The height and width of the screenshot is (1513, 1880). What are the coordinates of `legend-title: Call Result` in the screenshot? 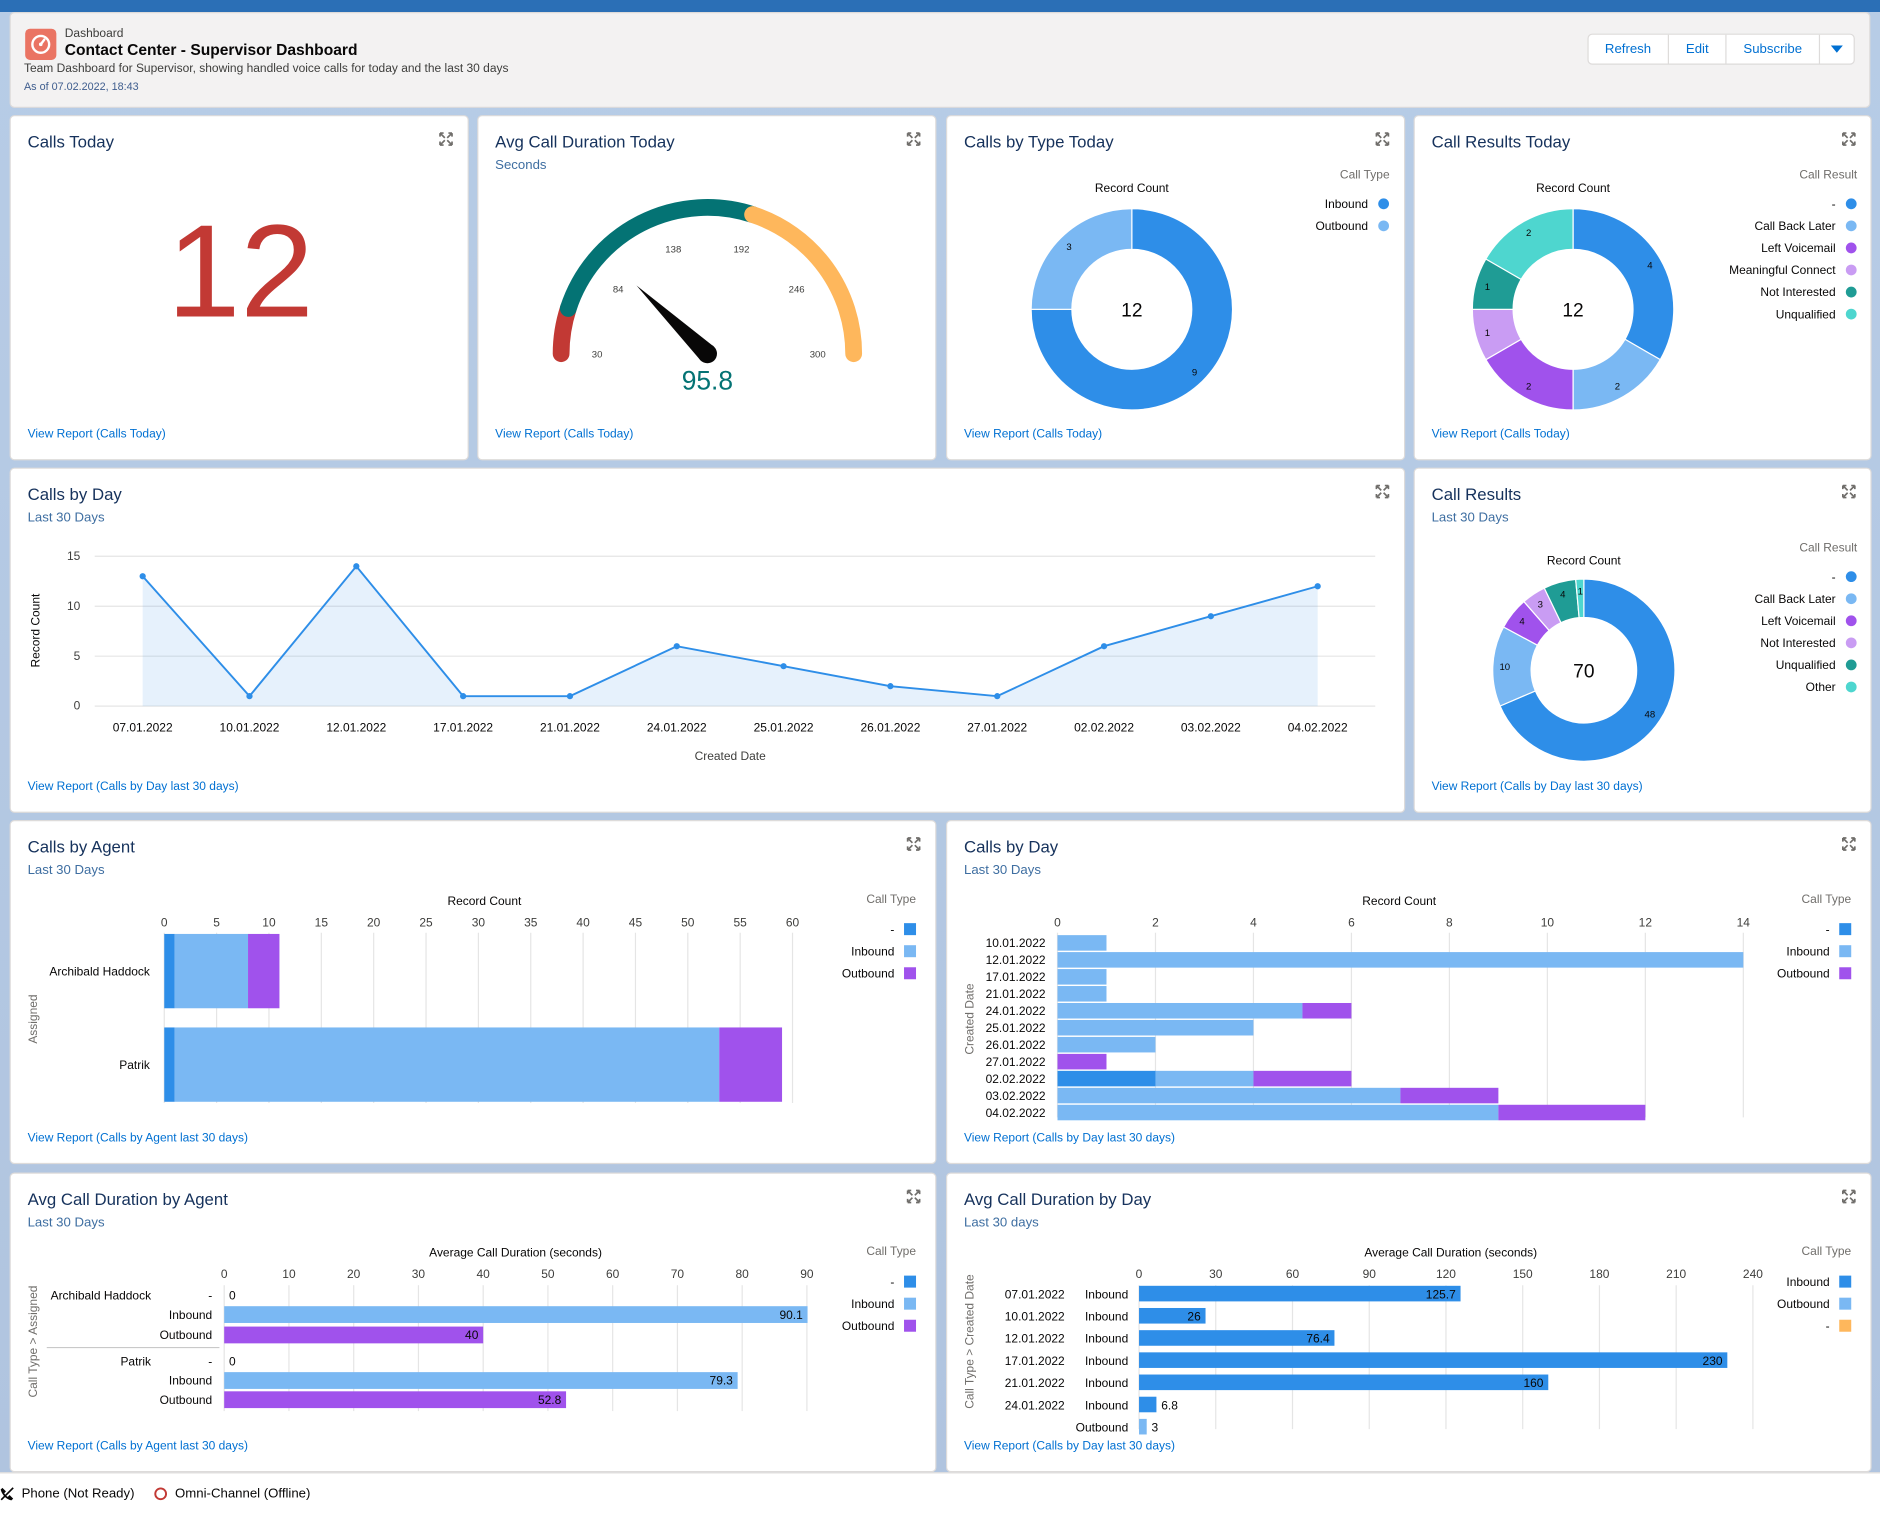 It's located at (1828, 547).